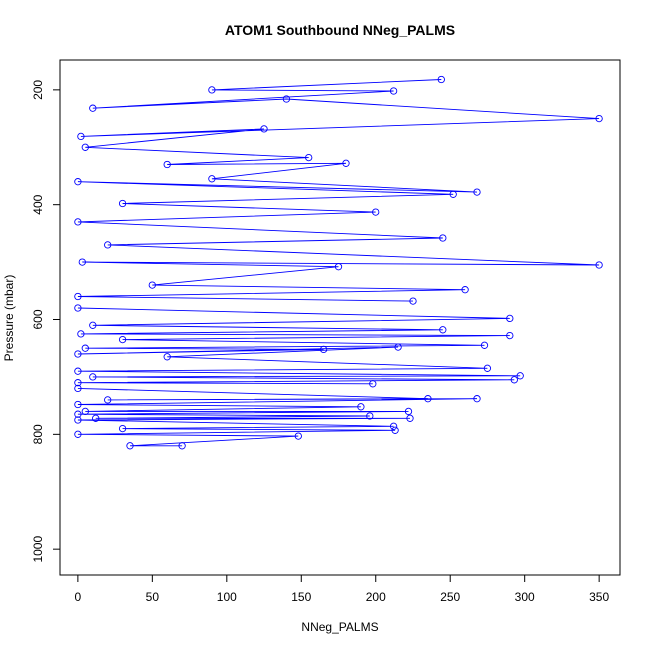 The height and width of the screenshot is (650, 650). I want to click on x-tick-label: 100, so click(227, 597).